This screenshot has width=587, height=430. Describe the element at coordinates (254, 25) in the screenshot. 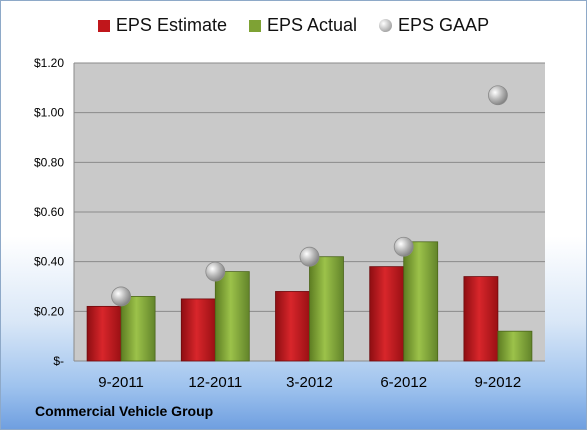

I see `legend-swatch-actual` at that location.